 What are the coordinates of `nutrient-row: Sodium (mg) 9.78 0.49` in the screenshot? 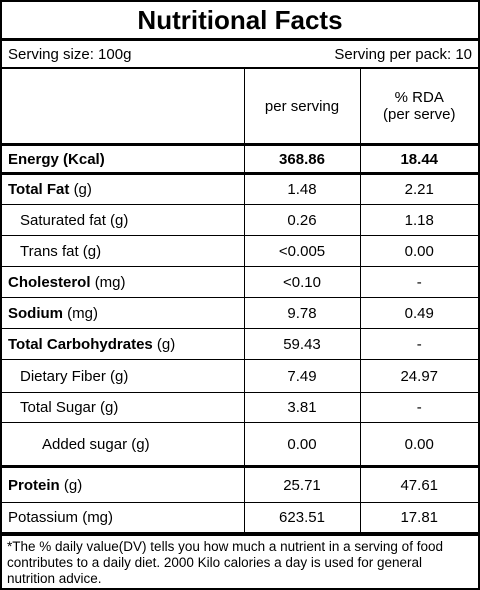 It's located at (240, 313).